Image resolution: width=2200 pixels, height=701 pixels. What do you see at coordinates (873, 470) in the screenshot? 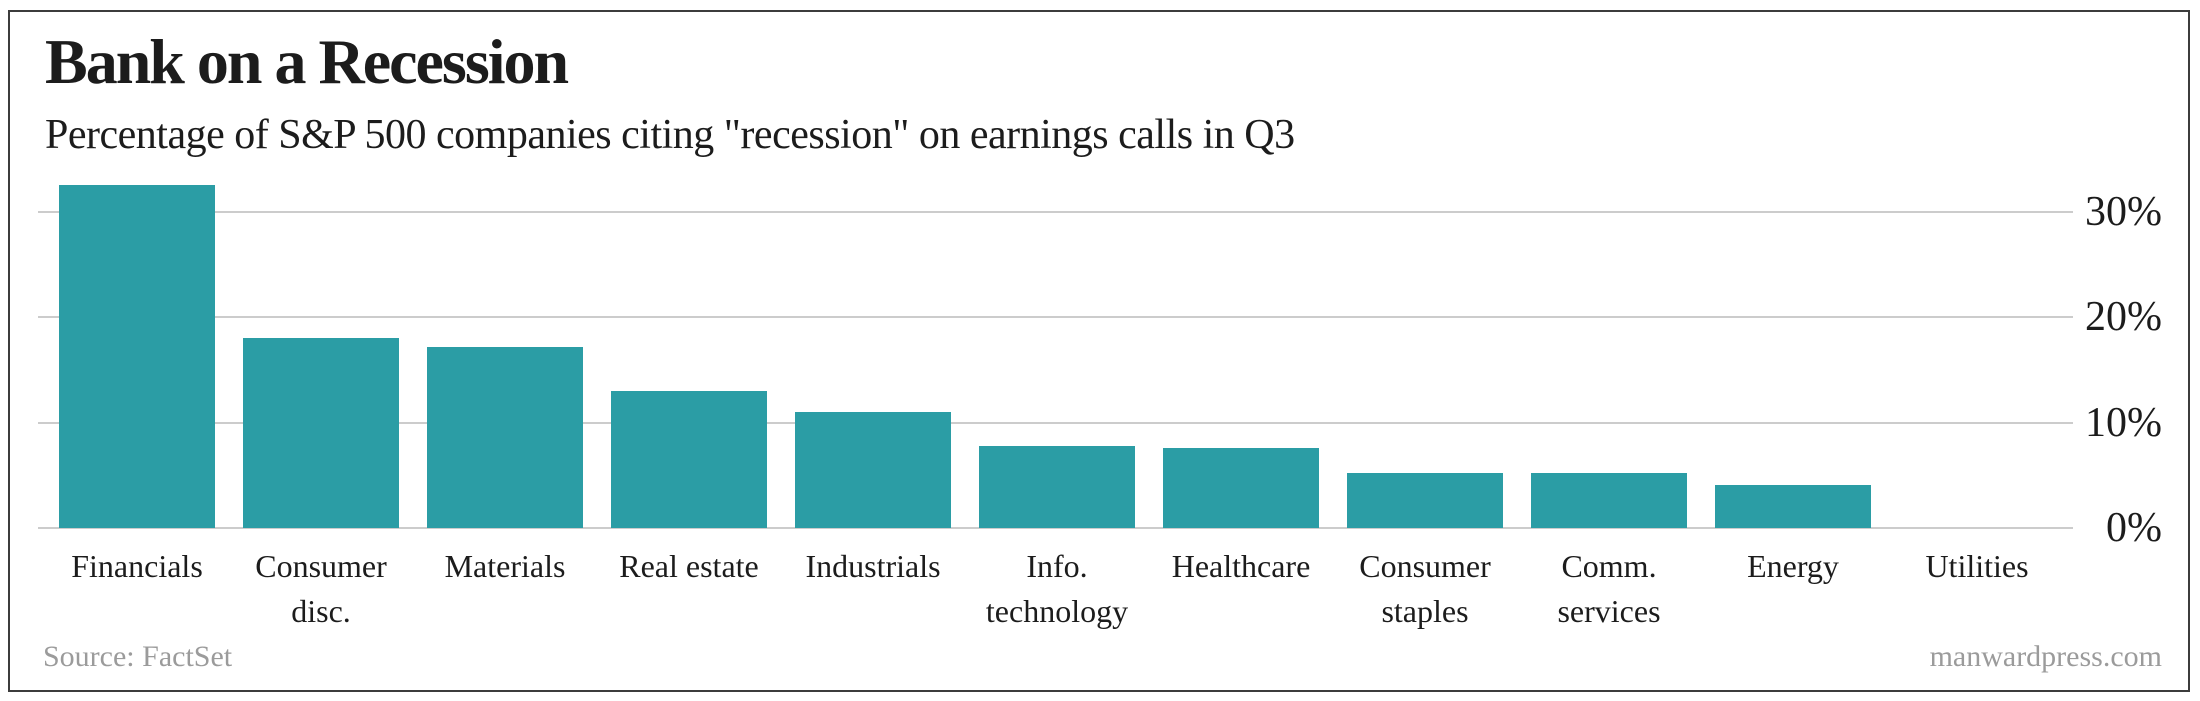
I see `bar-industrials` at bounding box center [873, 470].